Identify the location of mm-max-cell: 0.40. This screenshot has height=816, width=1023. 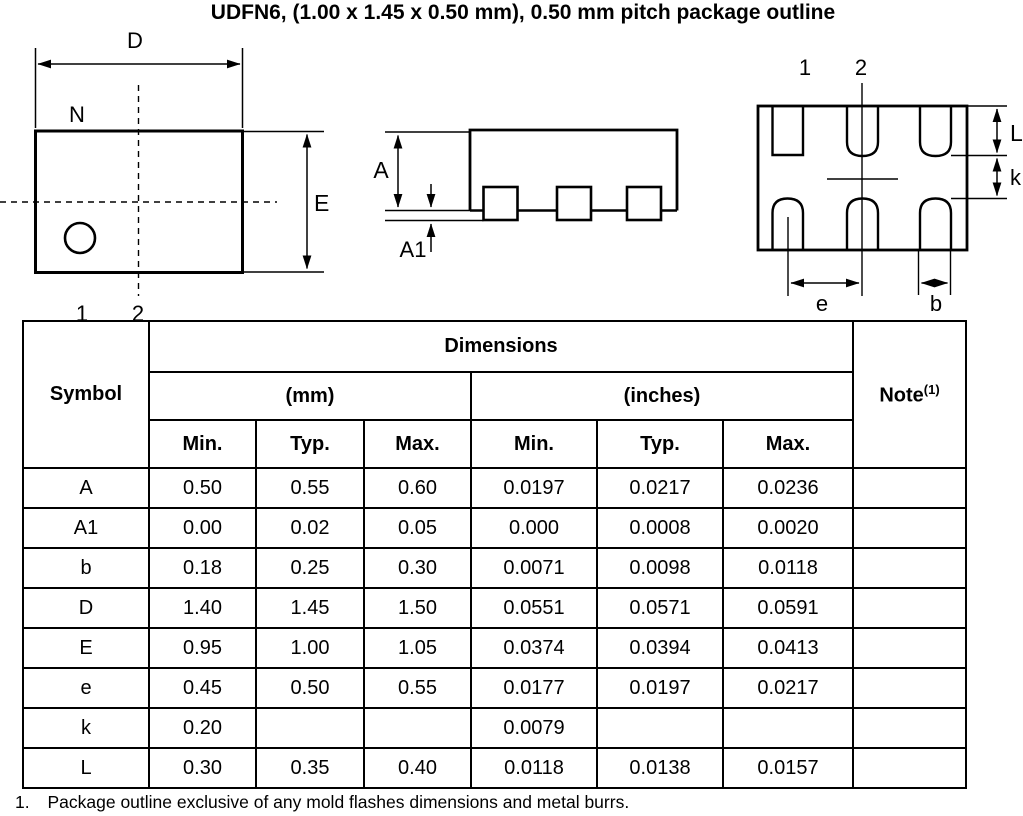
(417, 768).